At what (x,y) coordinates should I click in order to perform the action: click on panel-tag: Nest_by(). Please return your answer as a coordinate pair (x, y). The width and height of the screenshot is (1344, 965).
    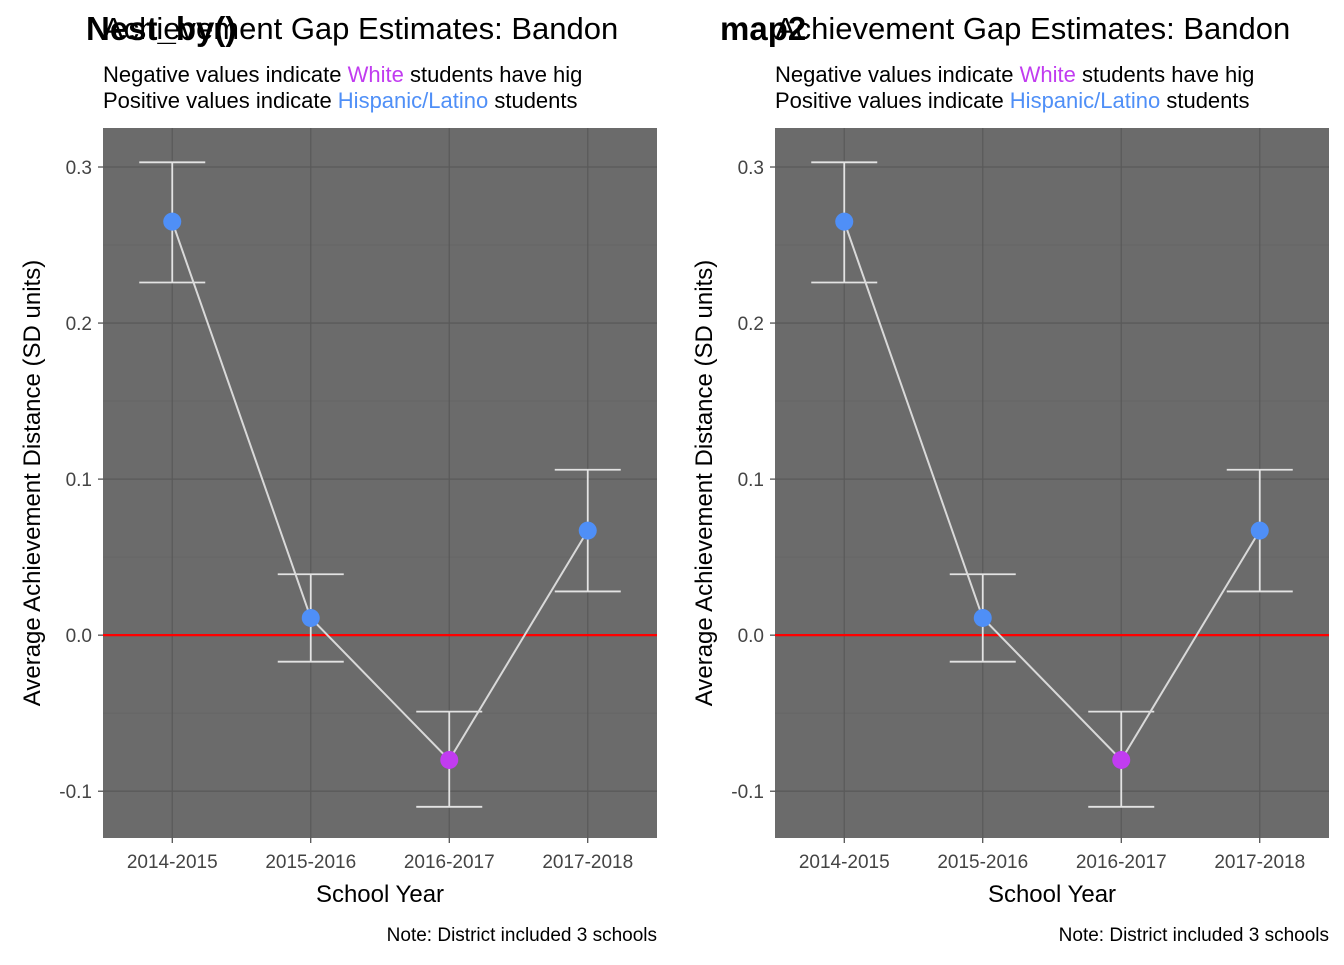
    Looking at the image, I should click on (161, 28).